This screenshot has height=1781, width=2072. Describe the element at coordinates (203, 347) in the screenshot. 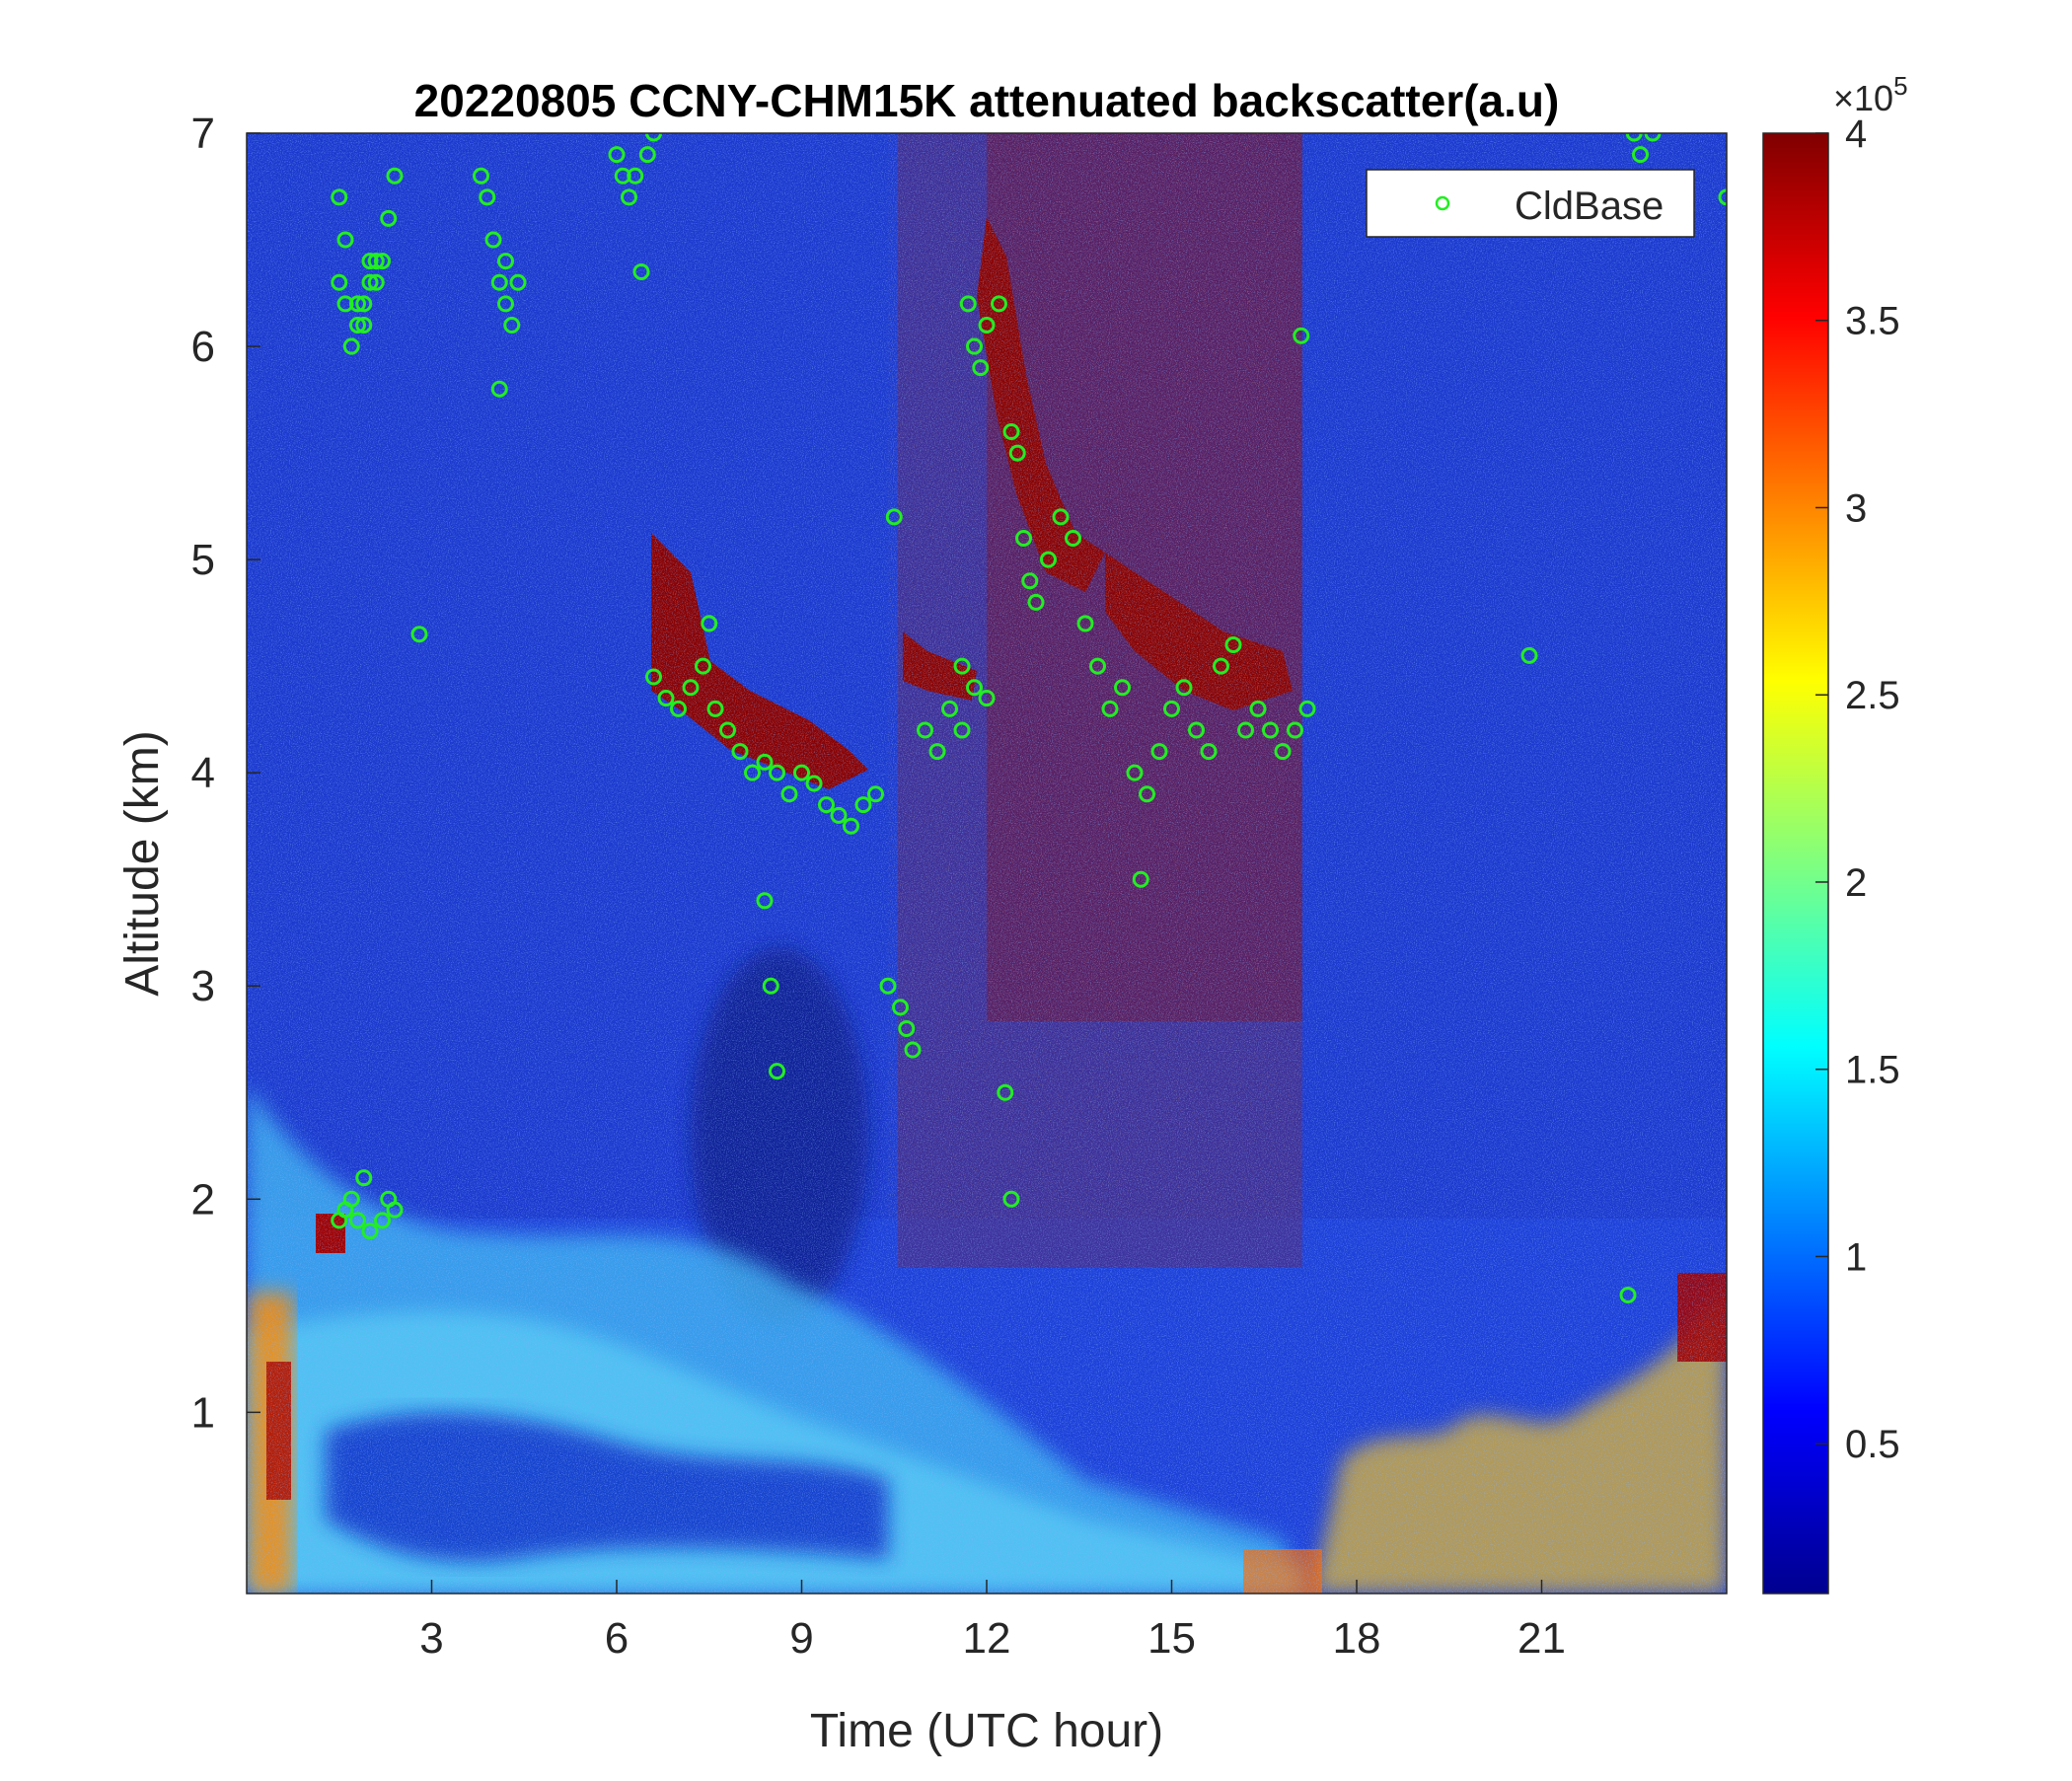

I see `y-tick-label: 6` at that location.